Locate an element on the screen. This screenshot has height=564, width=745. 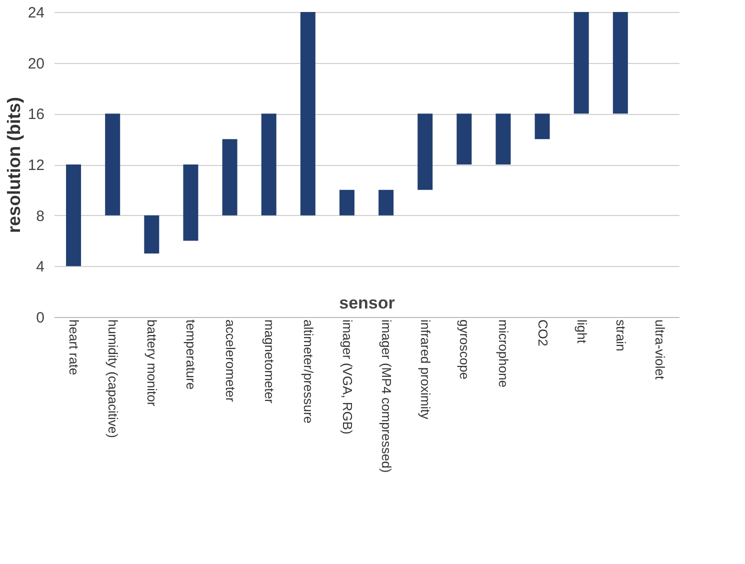
y-tick-label: 24 is located at coordinates (36, 13).